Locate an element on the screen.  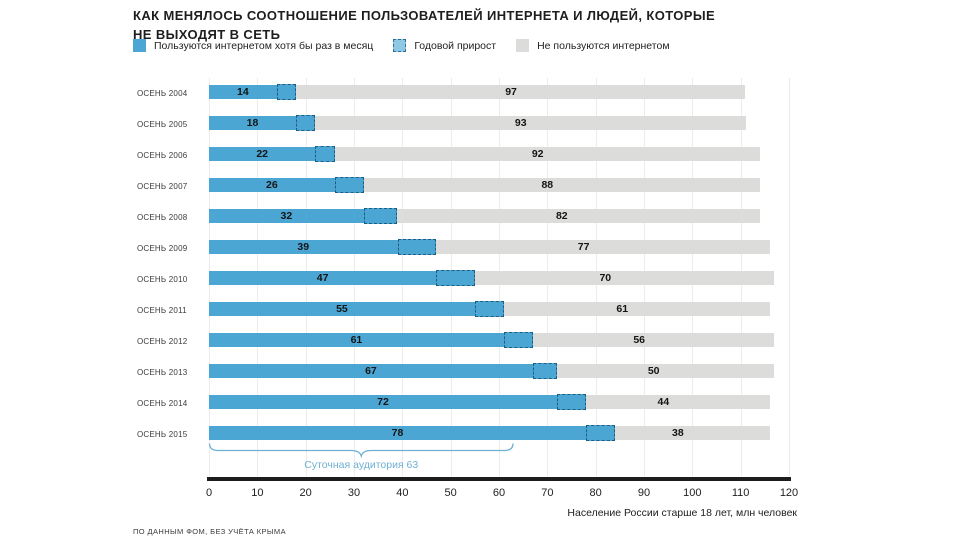
daily-audience-brace is located at coordinates (361, 451).